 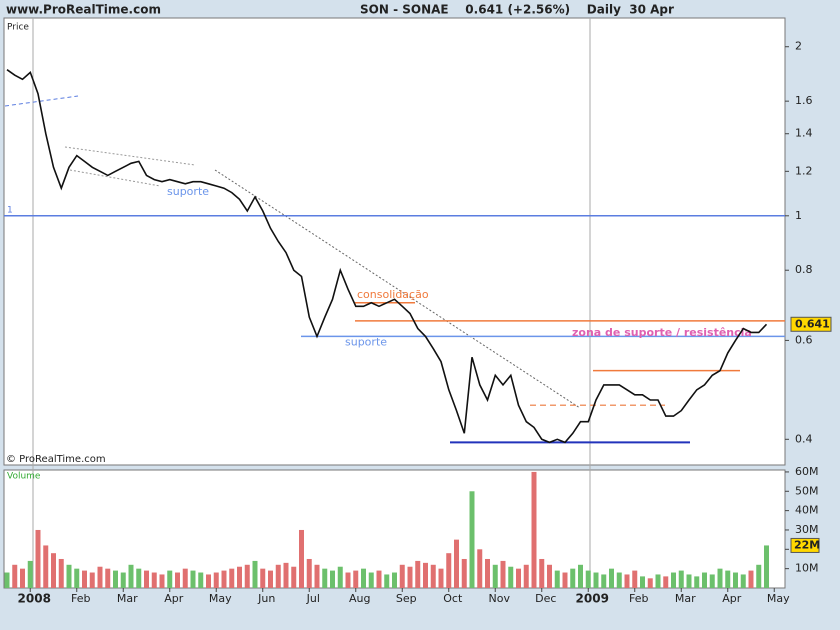 I want to click on trend-line, so click(x=130, y=156).